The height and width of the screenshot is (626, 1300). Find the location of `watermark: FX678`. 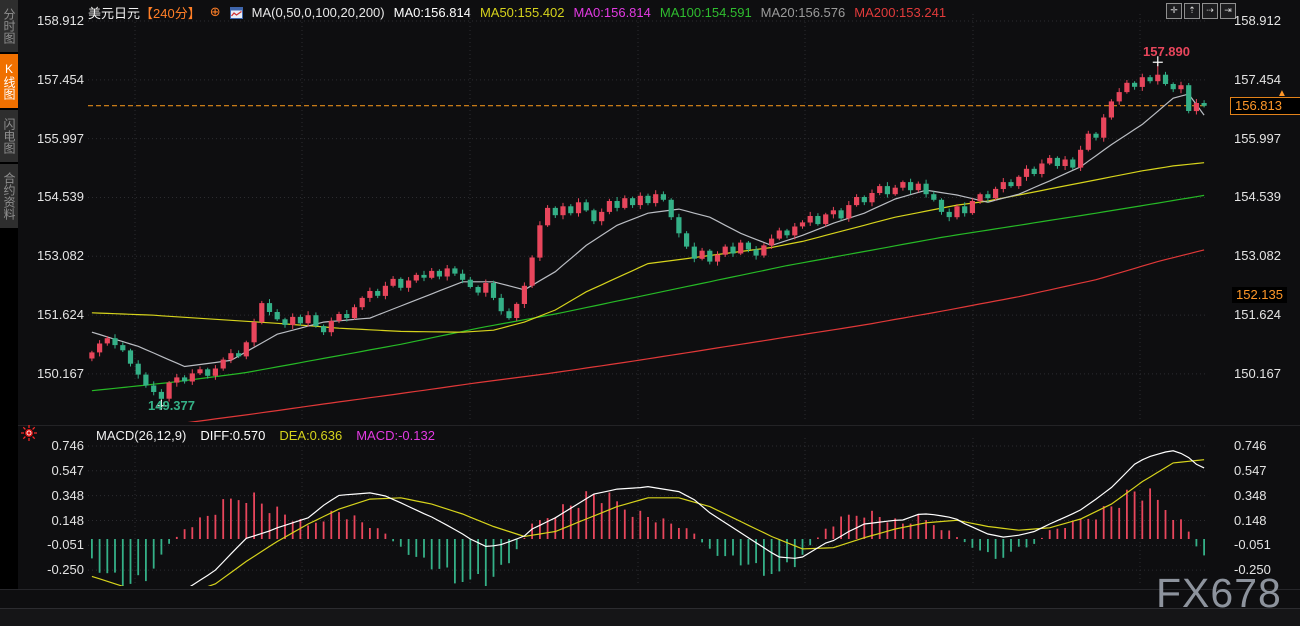

watermark: FX678 is located at coordinates (1219, 593).